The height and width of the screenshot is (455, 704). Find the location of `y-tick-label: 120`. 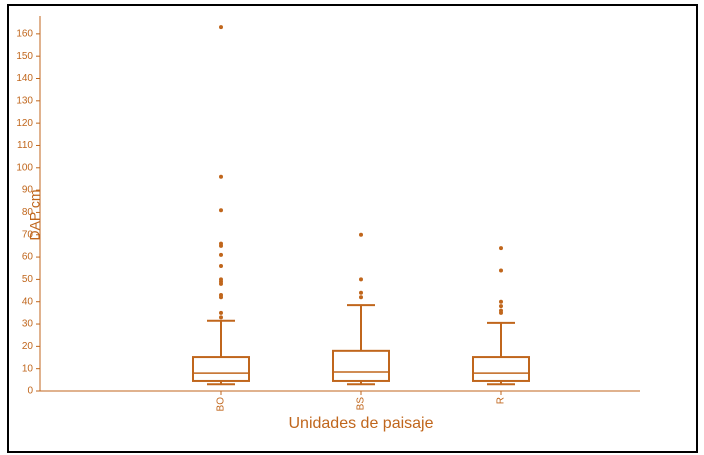

y-tick-label: 120 is located at coordinates (24, 123).